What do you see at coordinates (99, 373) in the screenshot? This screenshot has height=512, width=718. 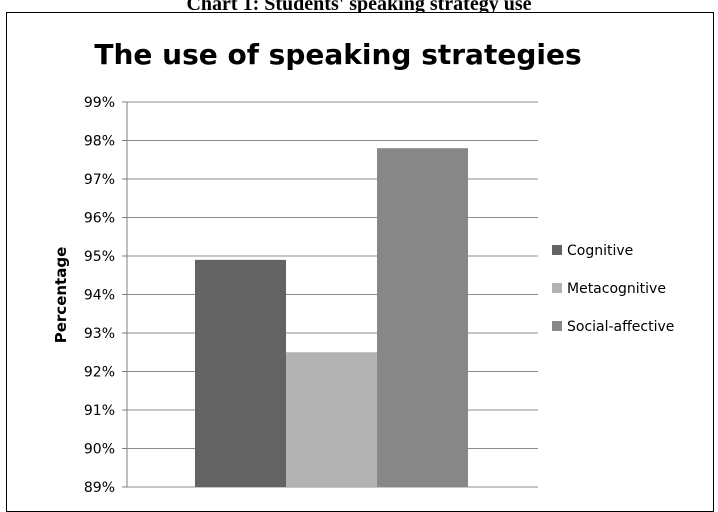 I see `y-tick-label: 92%` at bounding box center [99, 373].